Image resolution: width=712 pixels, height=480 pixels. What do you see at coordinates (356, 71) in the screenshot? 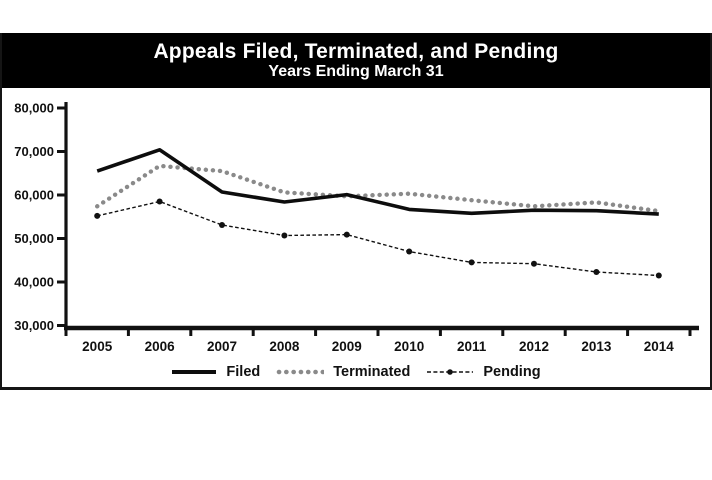
I see `chart-subtitle: Years Ending March 31` at bounding box center [356, 71].